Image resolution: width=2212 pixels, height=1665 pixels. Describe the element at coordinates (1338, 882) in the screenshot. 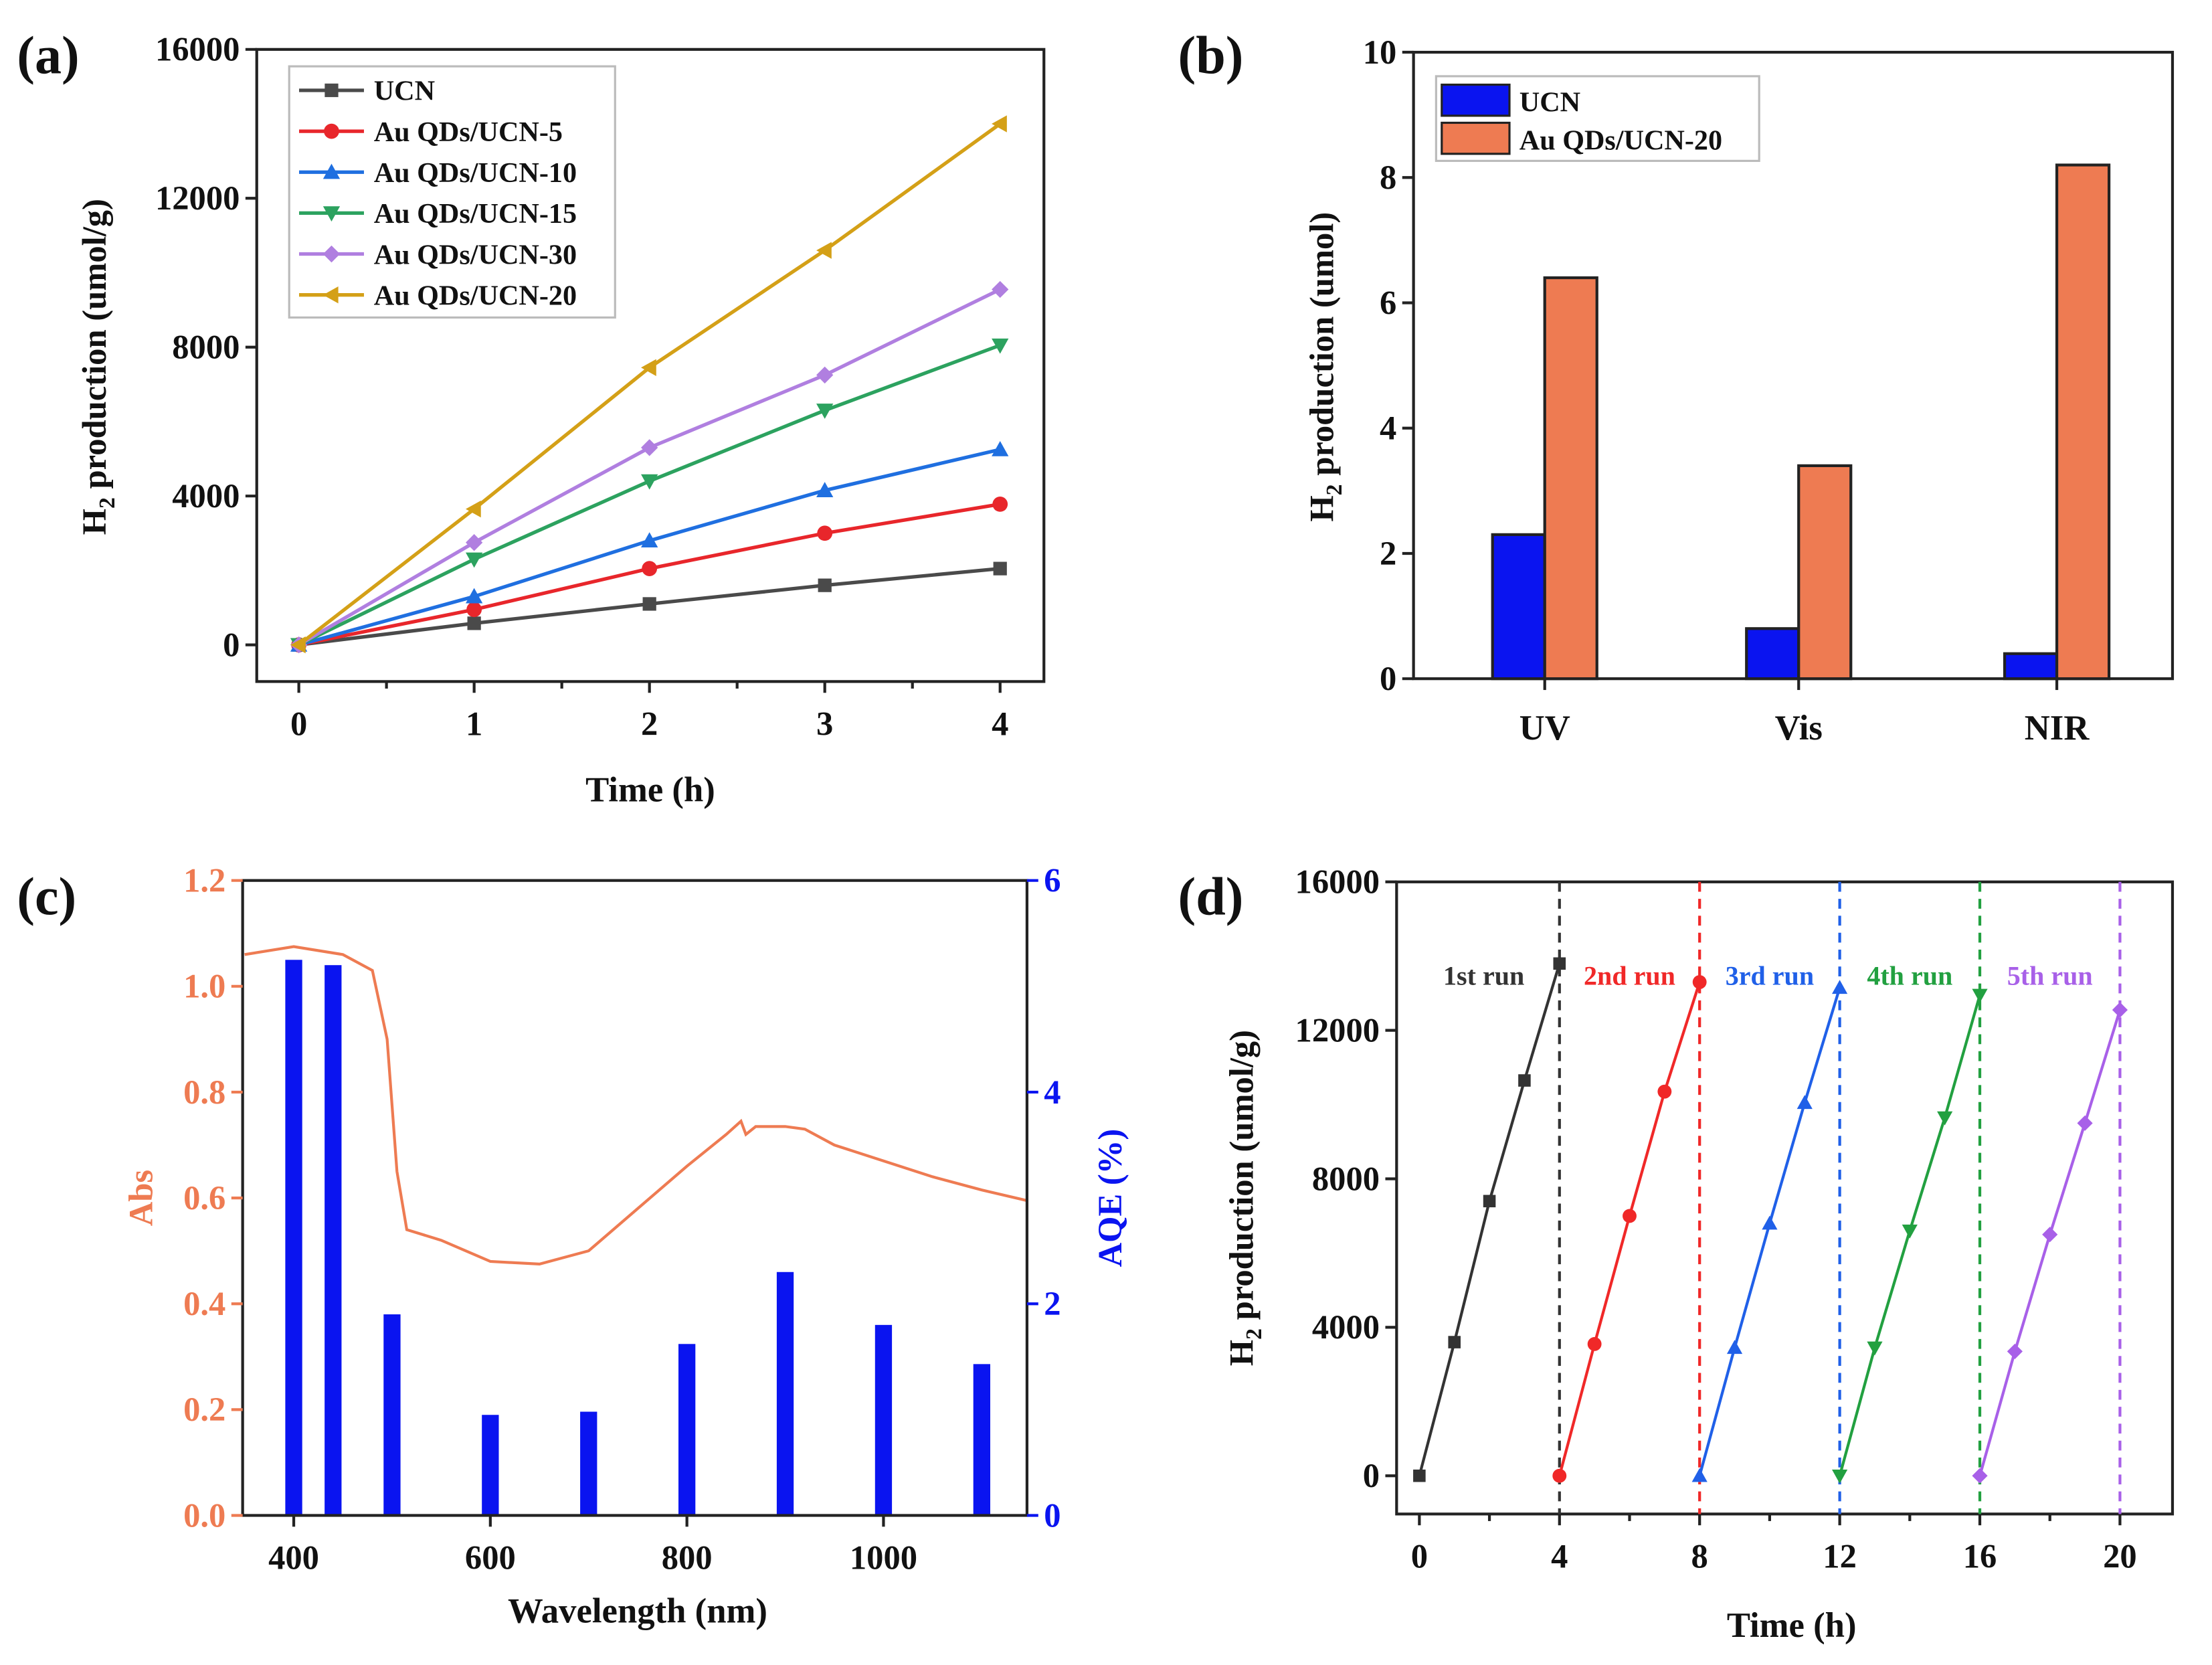

I see `y-tick-label: 16000` at that location.